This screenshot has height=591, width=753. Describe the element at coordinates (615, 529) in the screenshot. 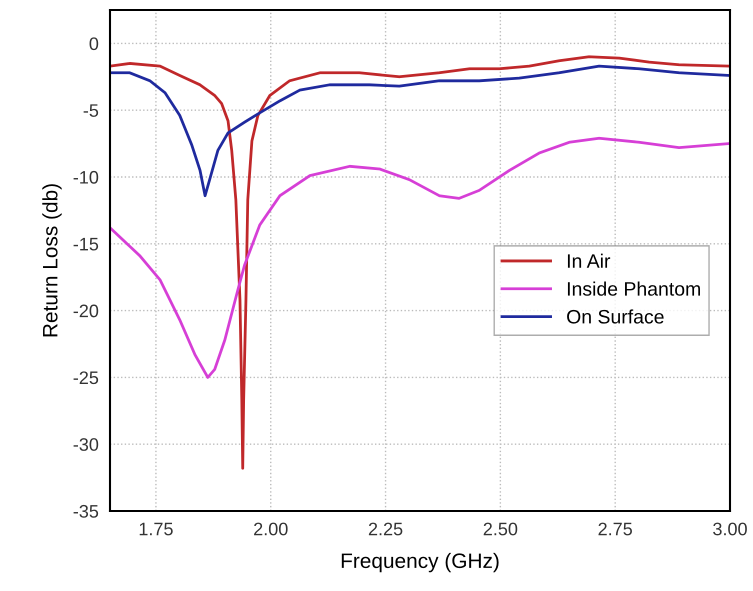

I see `x-tick-label: 2.75` at that location.